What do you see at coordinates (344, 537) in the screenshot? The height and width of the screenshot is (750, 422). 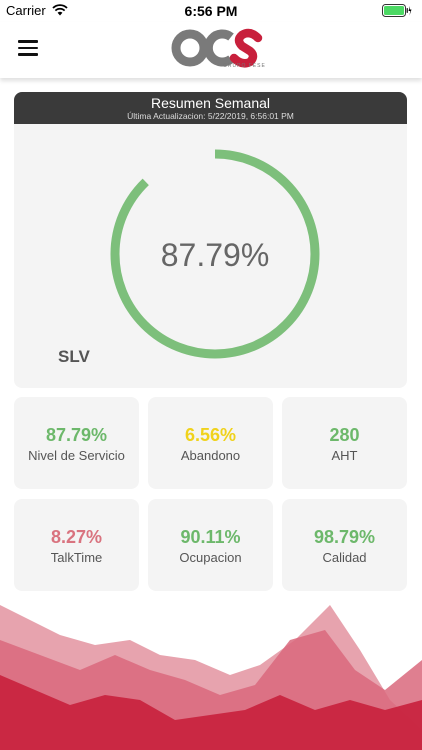 I see `metric-value: 98.79%` at bounding box center [344, 537].